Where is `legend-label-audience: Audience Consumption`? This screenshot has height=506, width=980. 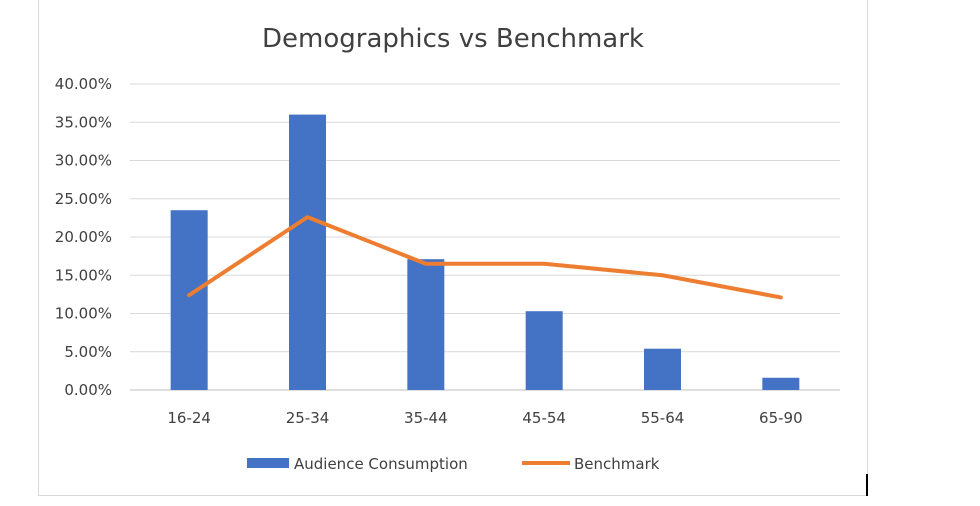
legend-label-audience: Audience Consumption is located at coordinates (381, 464).